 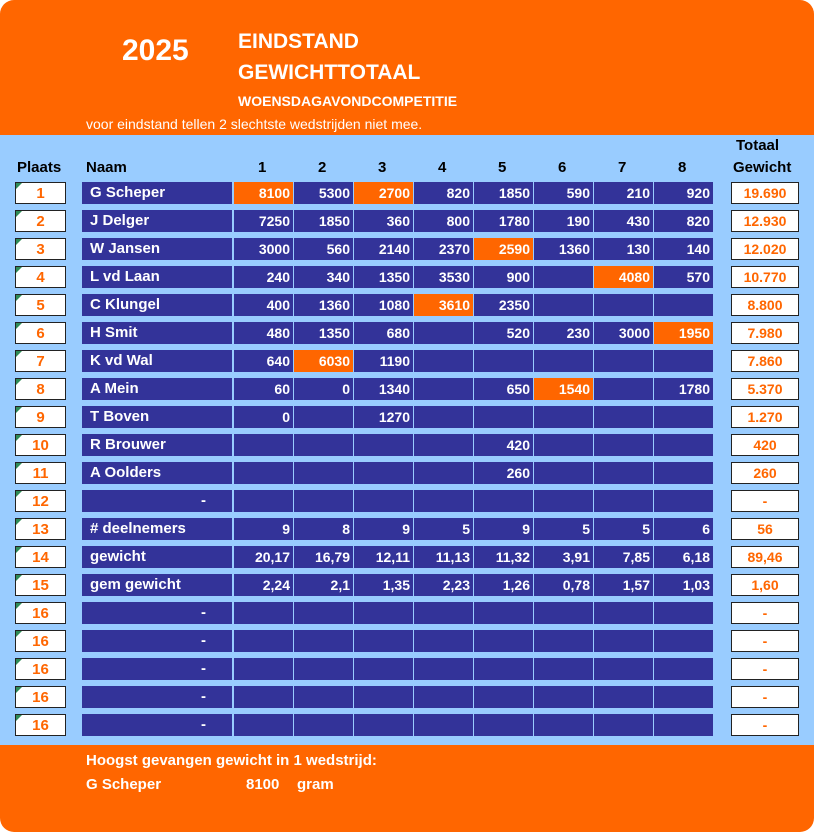 I want to click on match-2-cell: 16,79, so click(x=323, y=557).